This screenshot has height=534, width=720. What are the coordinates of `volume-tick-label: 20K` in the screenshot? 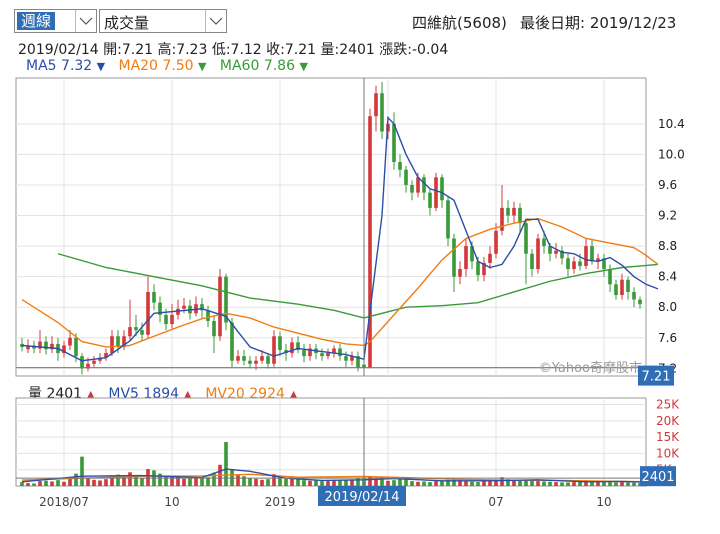 It's located at (668, 421).